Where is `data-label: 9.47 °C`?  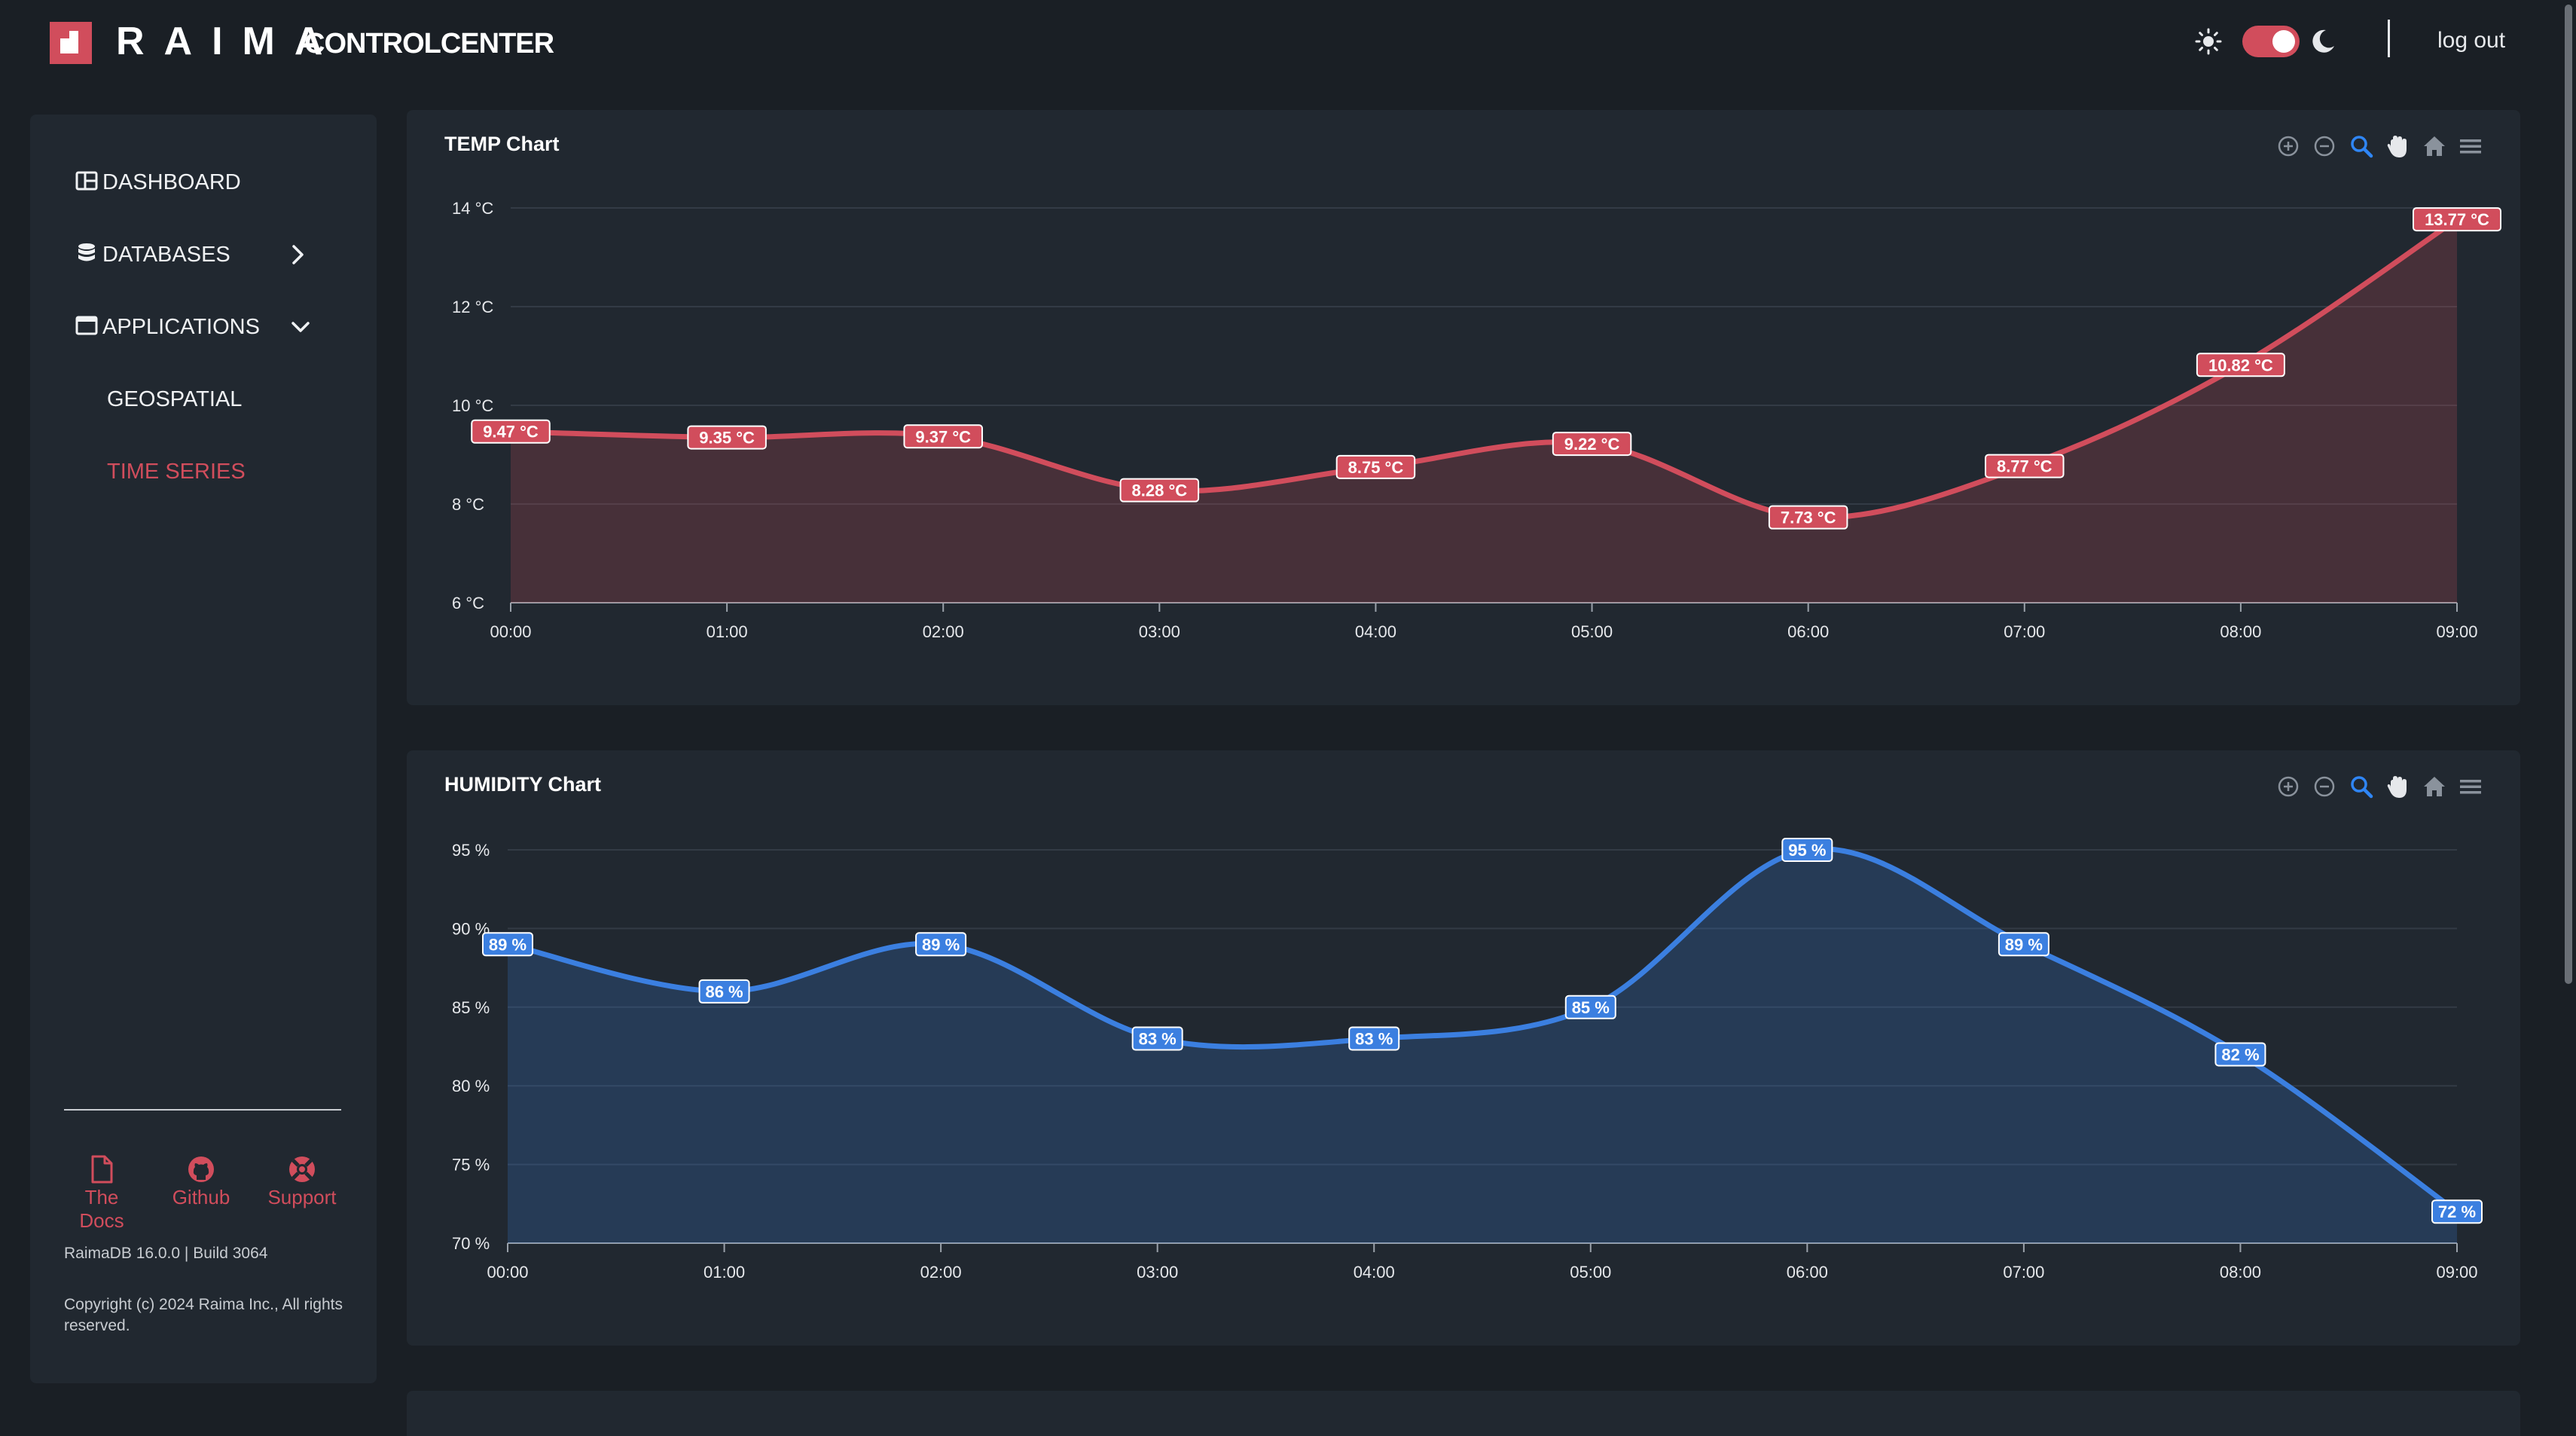 data-label: 9.47 °C is located at coordinates (511, 431).